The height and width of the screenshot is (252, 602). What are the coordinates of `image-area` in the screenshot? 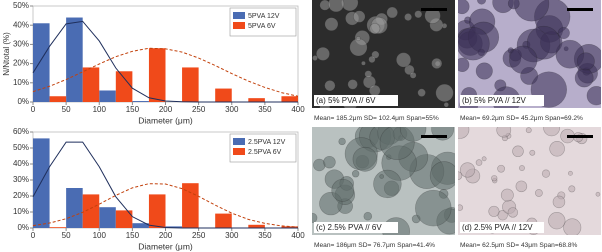 It's located at (529, 54).